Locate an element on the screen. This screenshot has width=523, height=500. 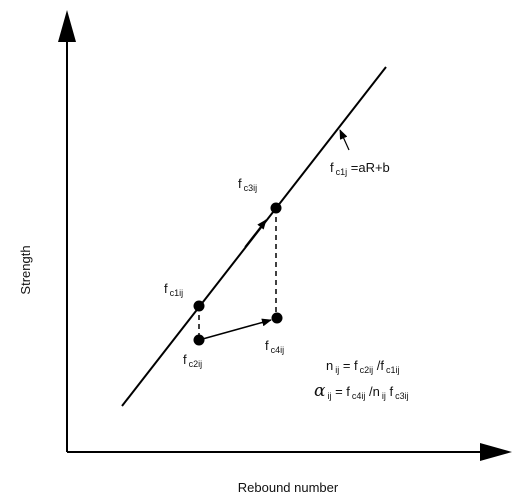
point-label: f c1ij is located at coordinates (173, 289).